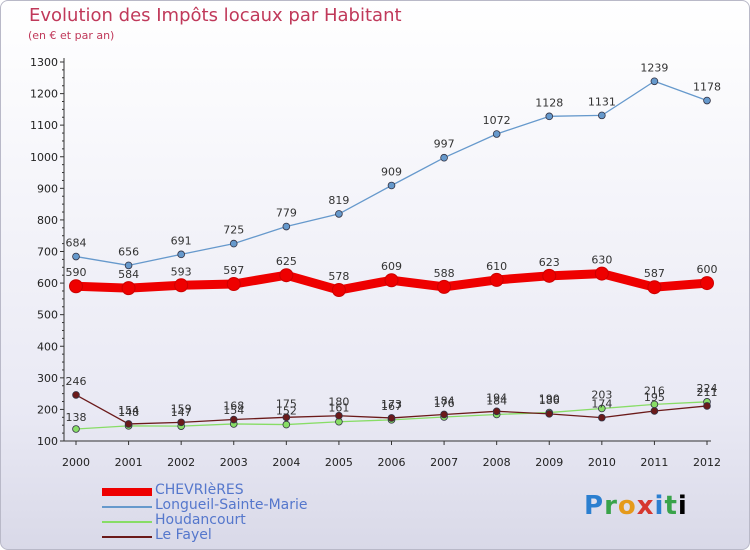  Describe the element at coordinates (71, 35) in the screenshot. I see `chart-subtitle: (en € et par an)` at that location.